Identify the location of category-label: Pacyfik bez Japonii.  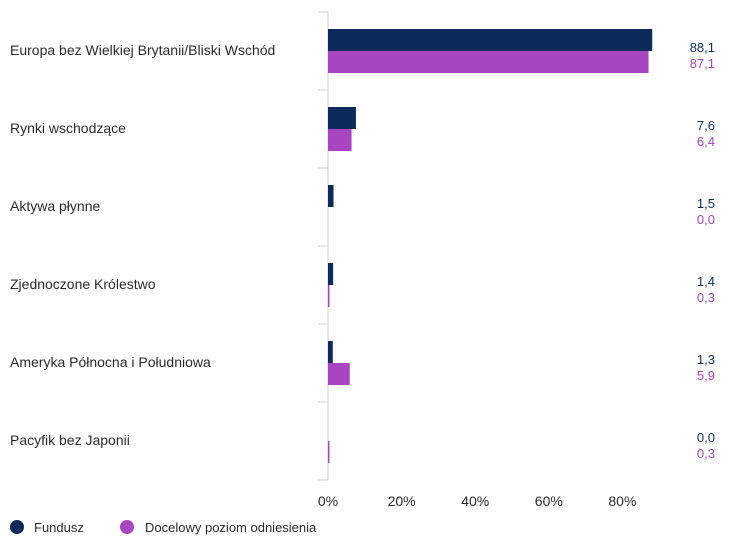
(70, 440).